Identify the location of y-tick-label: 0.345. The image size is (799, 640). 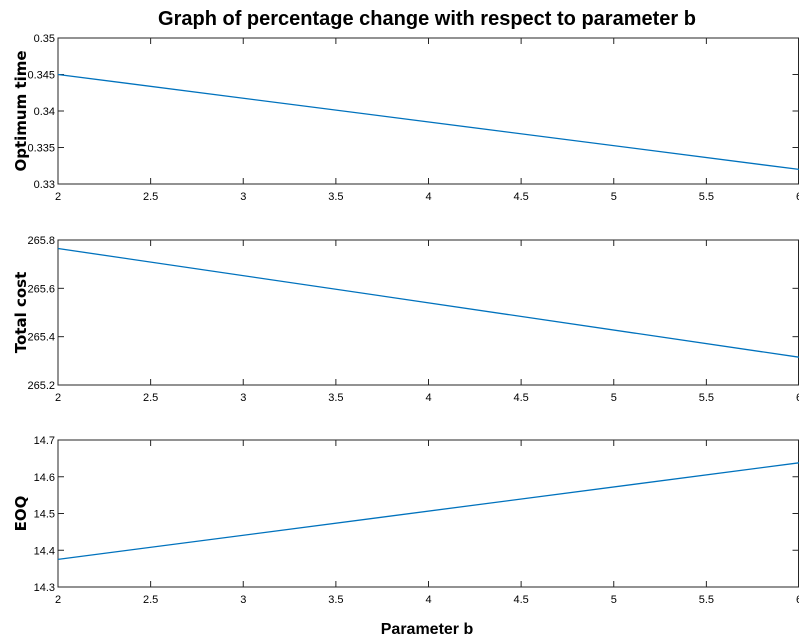
(41, 76).